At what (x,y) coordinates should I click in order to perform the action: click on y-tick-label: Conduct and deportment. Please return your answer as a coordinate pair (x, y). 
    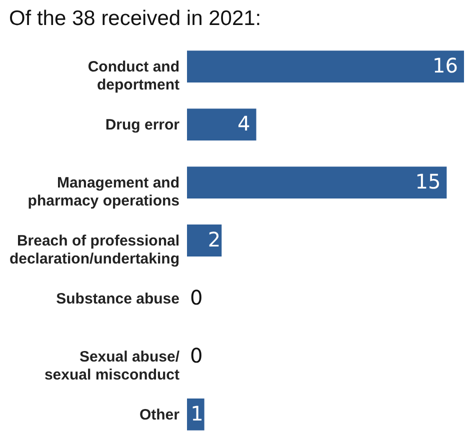
    Looking at the image, I should click on (134, 76).